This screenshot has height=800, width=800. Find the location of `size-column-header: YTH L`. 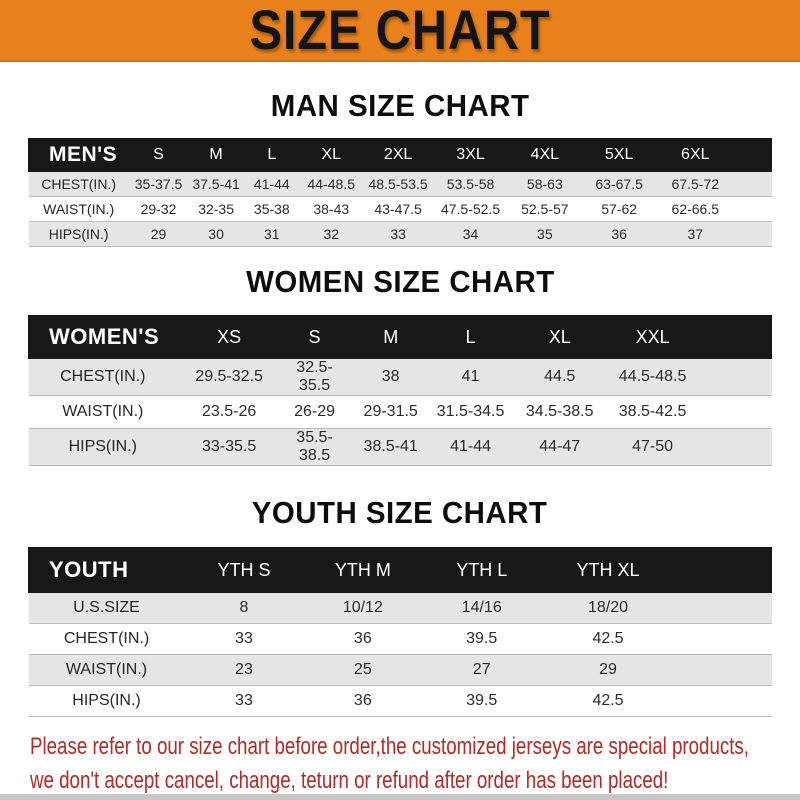

size-column-header: YTH L is located at coordinates (481, 570).